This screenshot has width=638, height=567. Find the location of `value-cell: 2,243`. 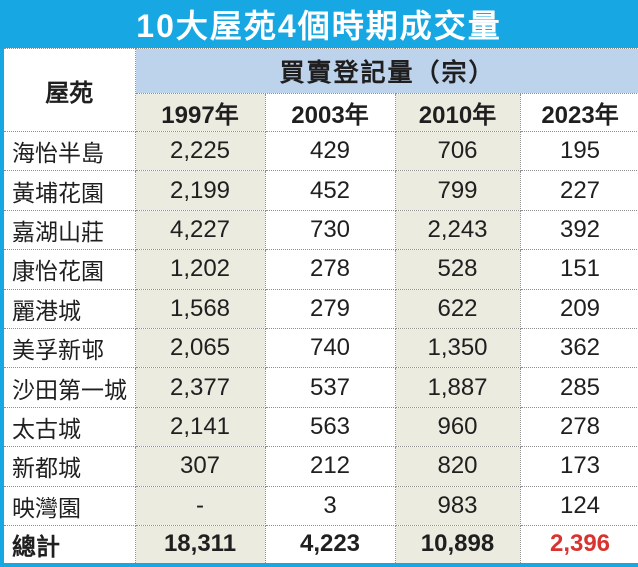

value-cell: 2,243 is located at coordinates (457, 230).